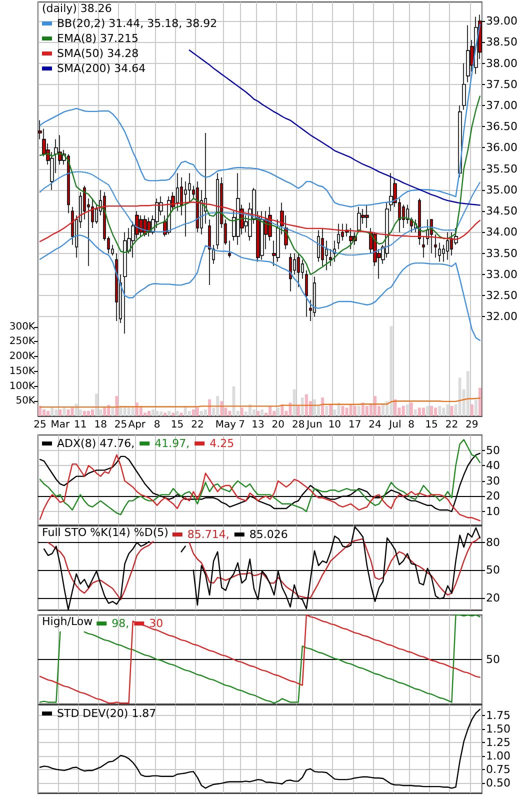 Image resolution: width=526 pixels, height=796 pixels. What do you see at coordinates (225, 425) in the screenshot?
I see `x-tick-label: May` at bounding box center [225, 425].